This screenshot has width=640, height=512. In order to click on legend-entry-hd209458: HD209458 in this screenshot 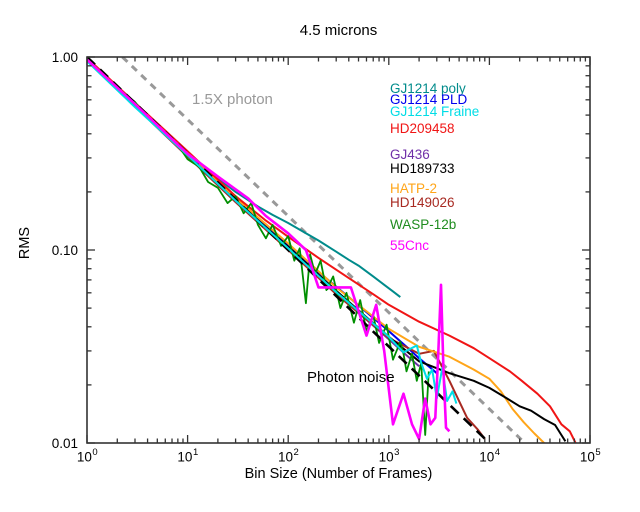, I will do `click(422, 128)`.